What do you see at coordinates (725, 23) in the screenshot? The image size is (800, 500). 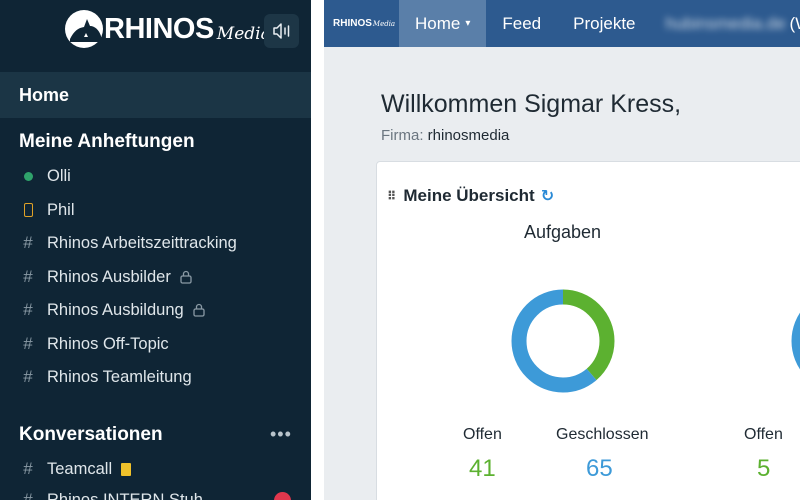 I see `nav-account-blurred: hubinsmedia.de` at bounding box center [725, 23].